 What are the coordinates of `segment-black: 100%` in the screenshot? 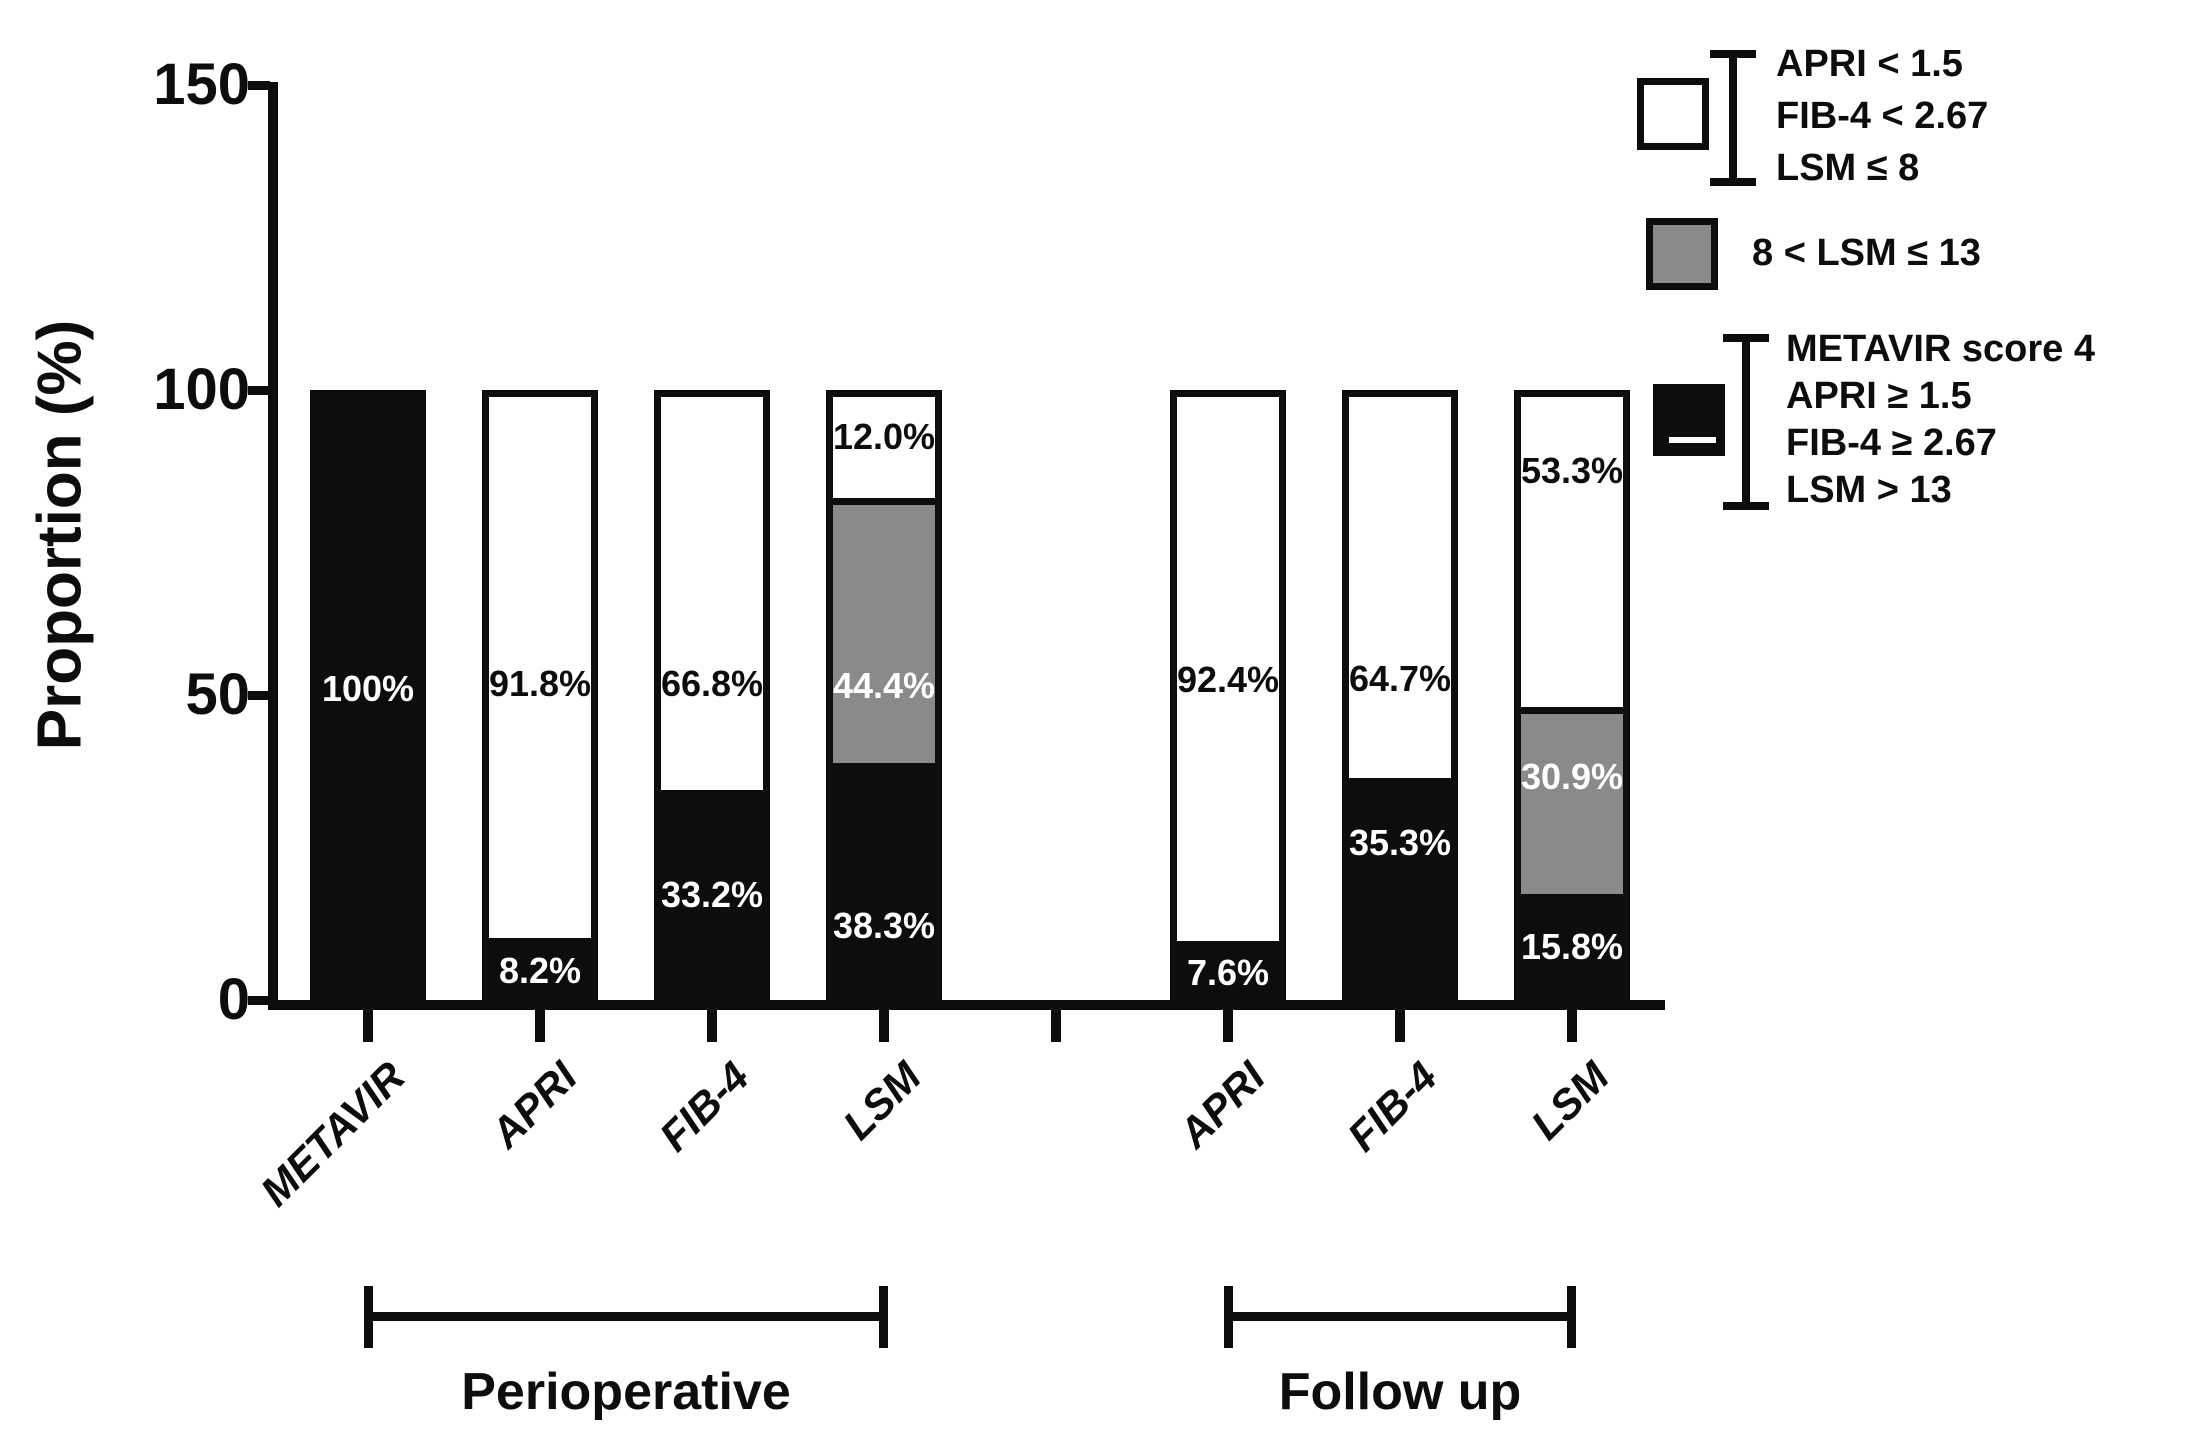 It's located at (368, 695).